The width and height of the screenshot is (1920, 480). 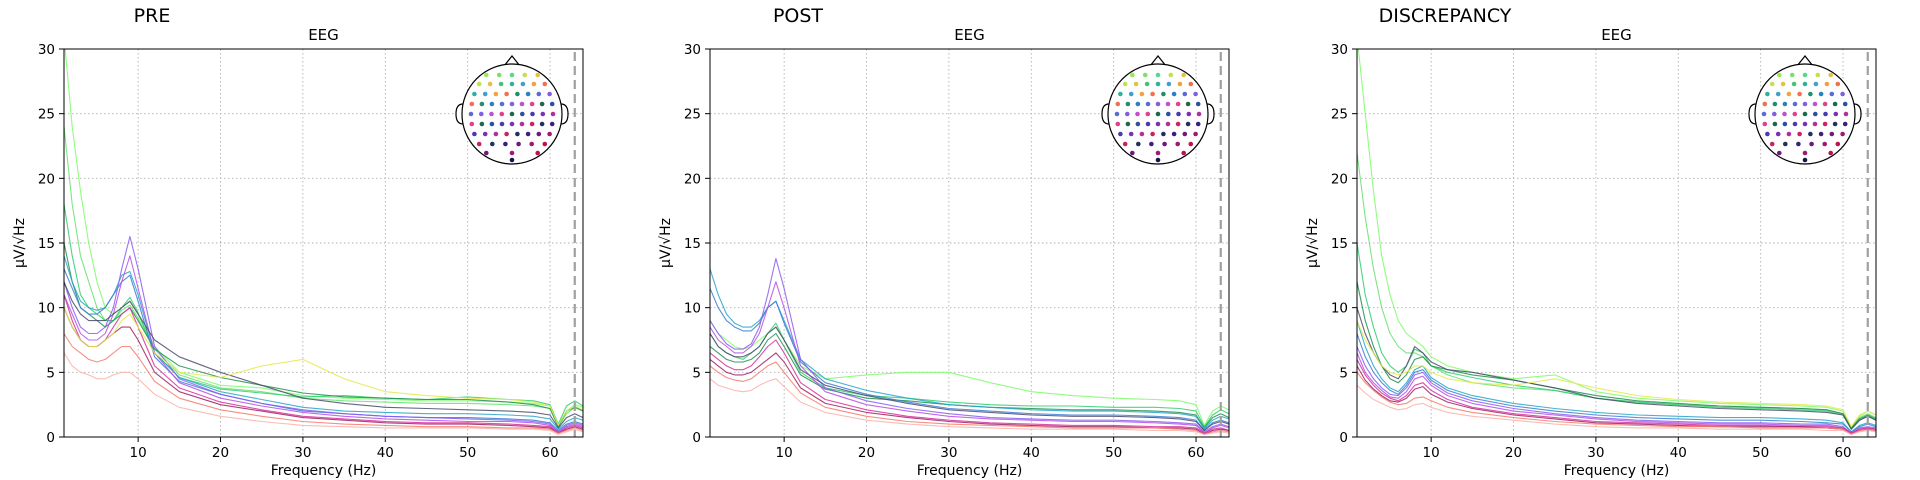 What do you see at coordinates (46, 309) in the screenshot?
I see `y-tick-label: 10` at bounding box center [46, 309].